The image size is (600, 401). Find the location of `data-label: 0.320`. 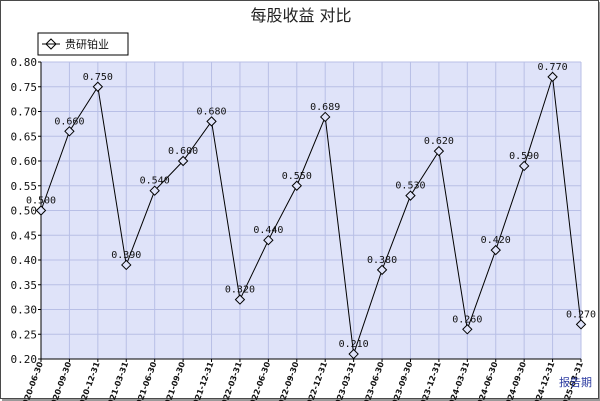

data-label: 0.320 is located at coordinates (240, 290).